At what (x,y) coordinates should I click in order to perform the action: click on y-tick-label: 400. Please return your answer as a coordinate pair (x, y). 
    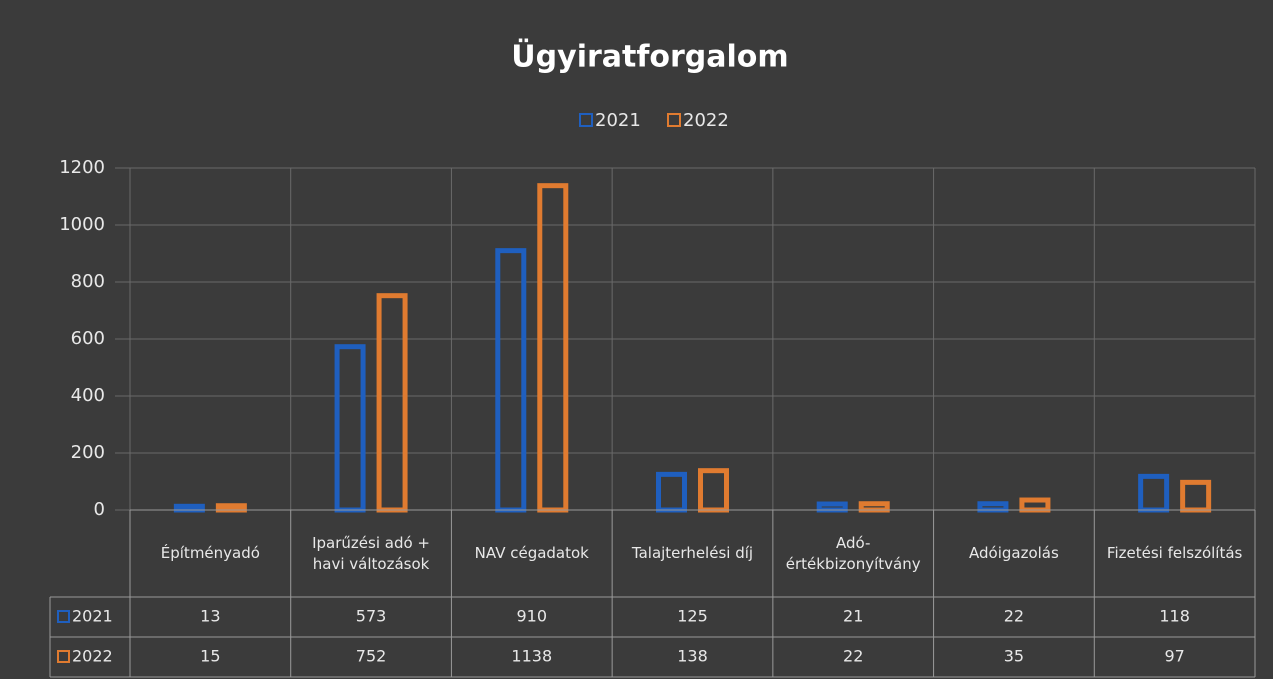
    Looking at the image, I should click on (88, 395).